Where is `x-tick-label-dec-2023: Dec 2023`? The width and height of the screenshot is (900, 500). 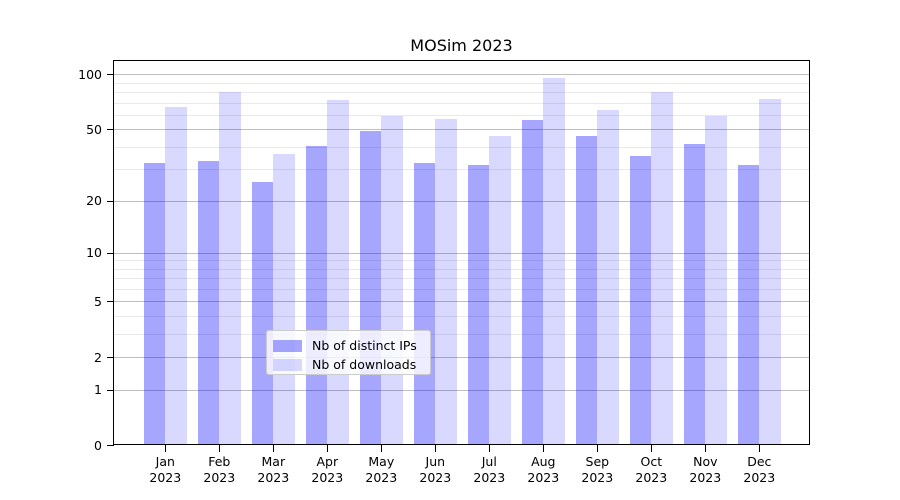
x-tick-label-dec-2023: Dec 2023 is located at coordinates (759, 470).